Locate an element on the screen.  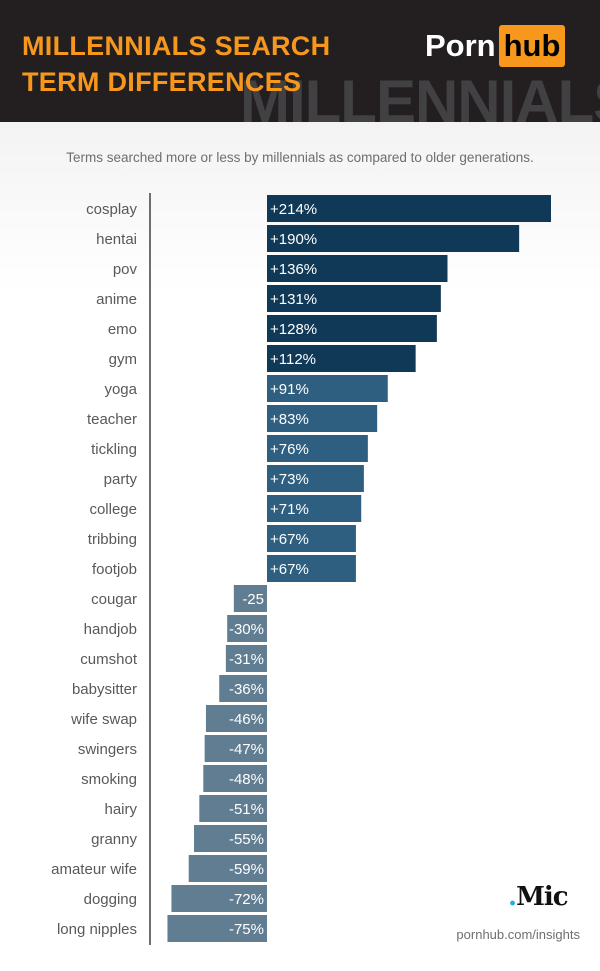
bar-cumshot is located at coordinates (246, 658).